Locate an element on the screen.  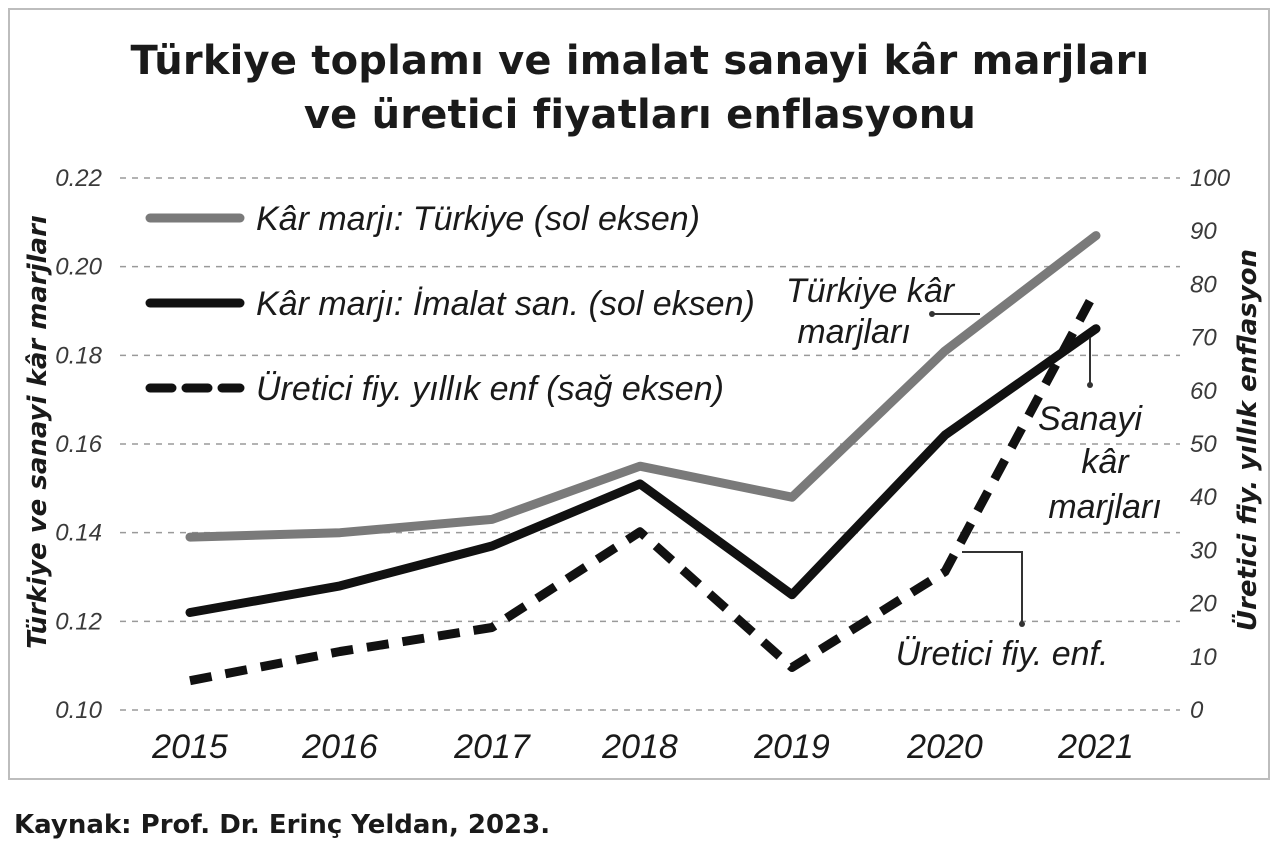
left-tick-label: 0.14 is located at coordinates (78, 533).